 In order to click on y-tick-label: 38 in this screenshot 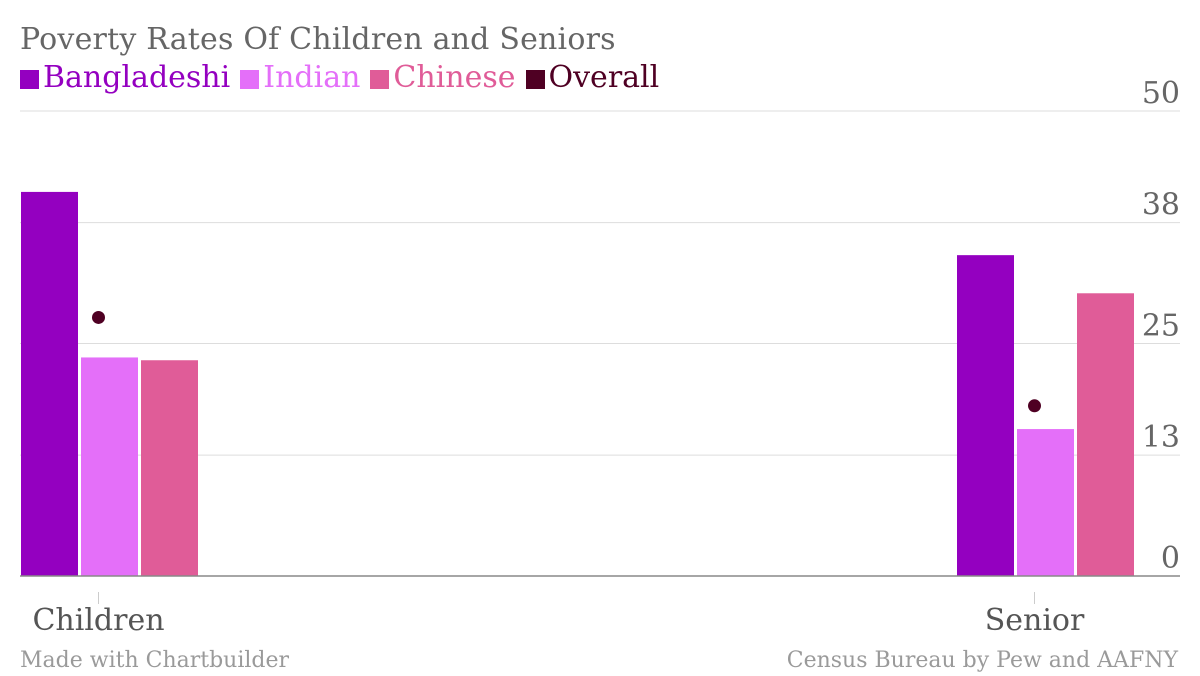, I will do `click(1161, 205)`.